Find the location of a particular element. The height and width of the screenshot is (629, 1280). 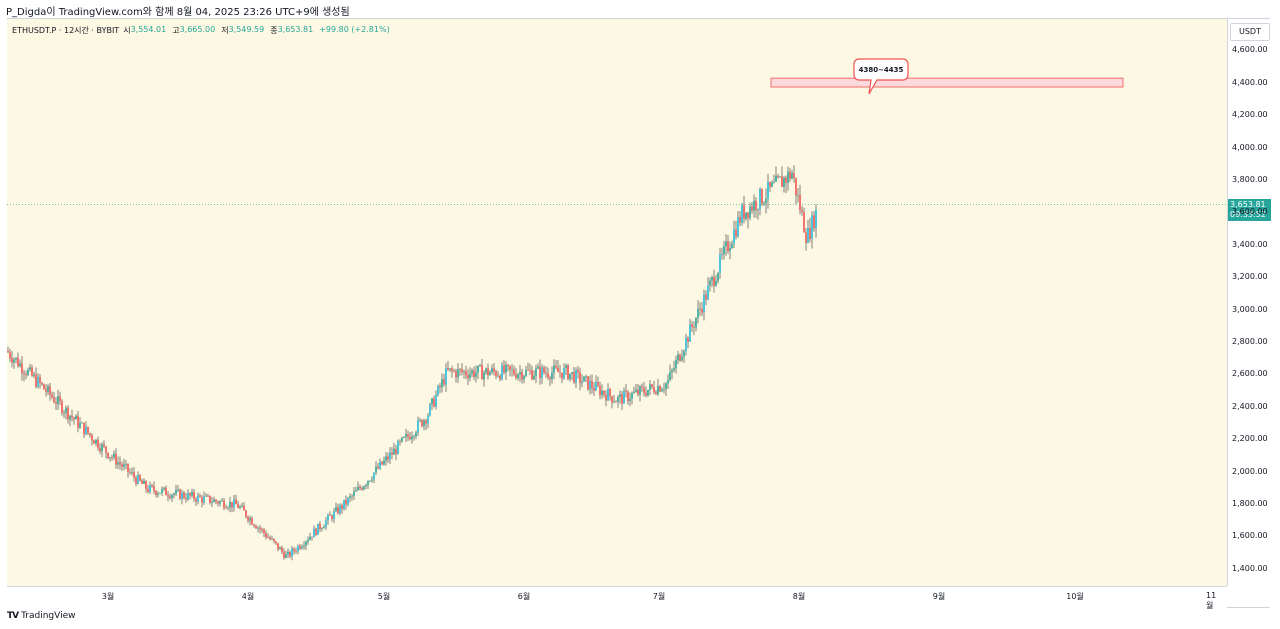

time-tick-label: 10월 is located at coordinates (1075, 596).